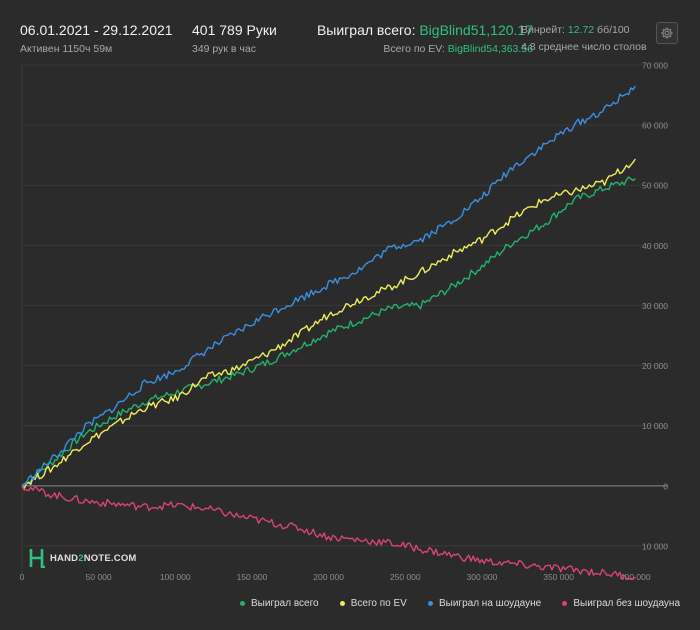 The height and width of the screenshot is (630, 700). I want to click on ev-total: Всего по EV: BigBlind54,363.56, so click(425, 49).